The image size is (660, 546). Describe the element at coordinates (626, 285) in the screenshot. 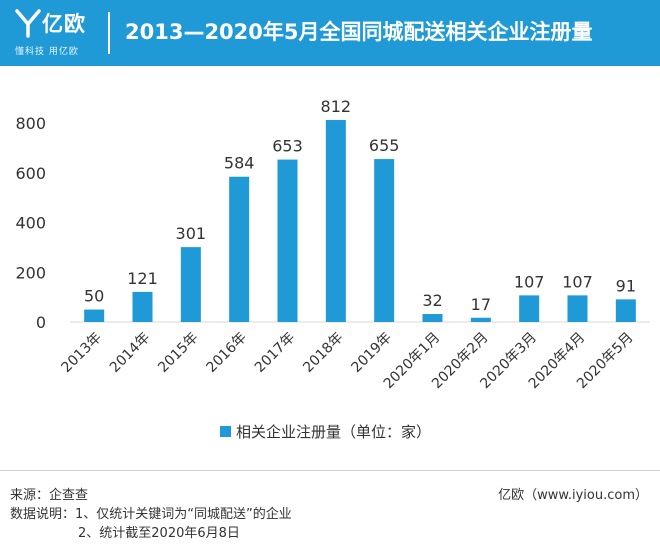

I see `data-label: 91` at that location.